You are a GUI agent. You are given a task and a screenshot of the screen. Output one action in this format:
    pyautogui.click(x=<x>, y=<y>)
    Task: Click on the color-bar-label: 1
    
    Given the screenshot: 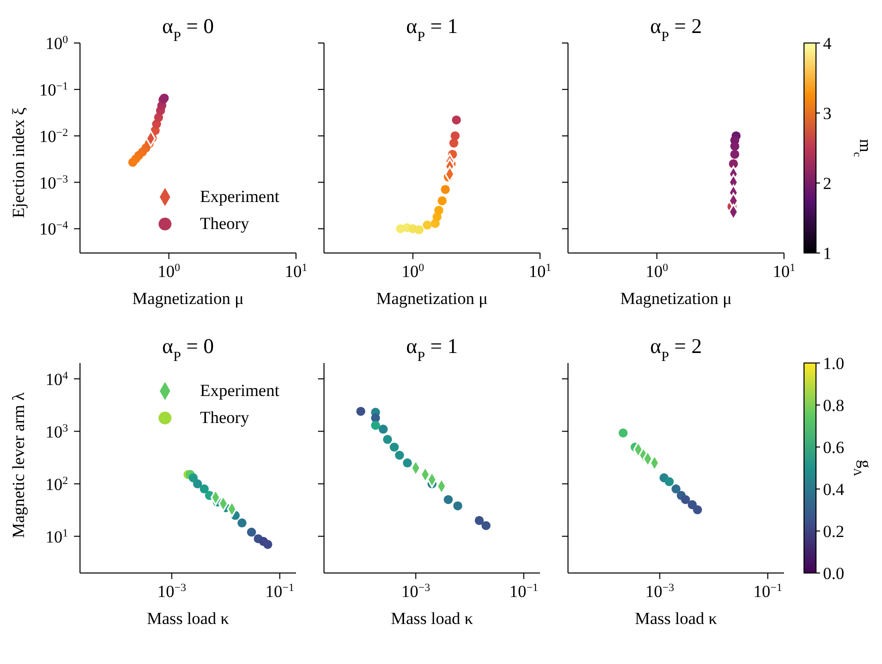 What is the action you would take?
    pyautogui.click(x=827, y=253)
    